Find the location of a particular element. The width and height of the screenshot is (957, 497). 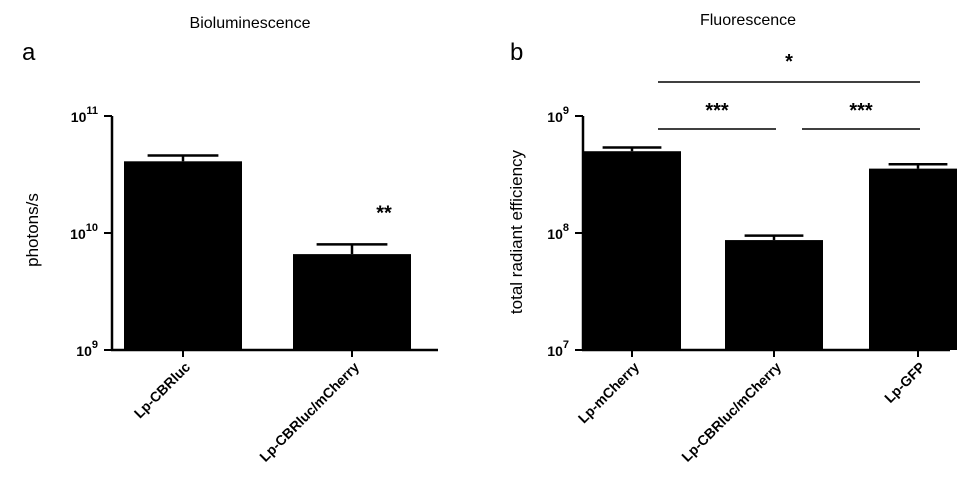

panel-a-annotations: ** is located at coordinates (384, 213).